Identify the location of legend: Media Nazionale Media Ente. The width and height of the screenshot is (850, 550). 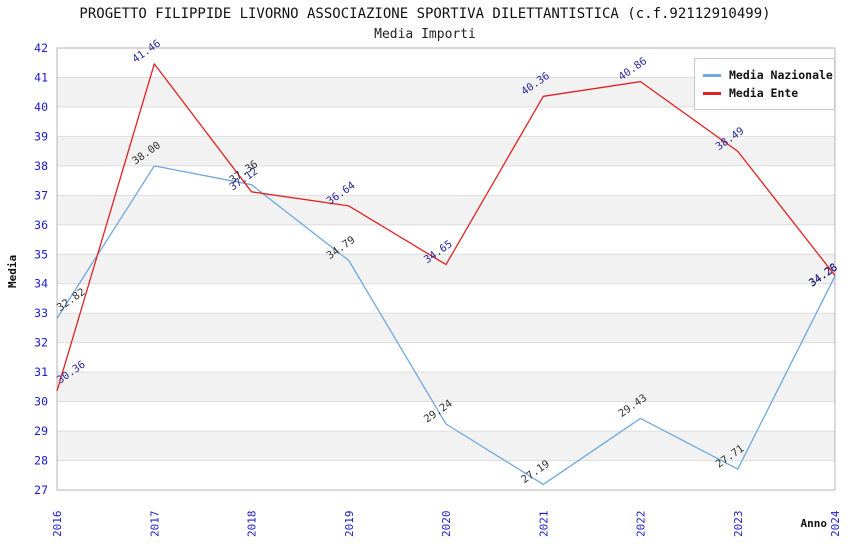
(764, 84).